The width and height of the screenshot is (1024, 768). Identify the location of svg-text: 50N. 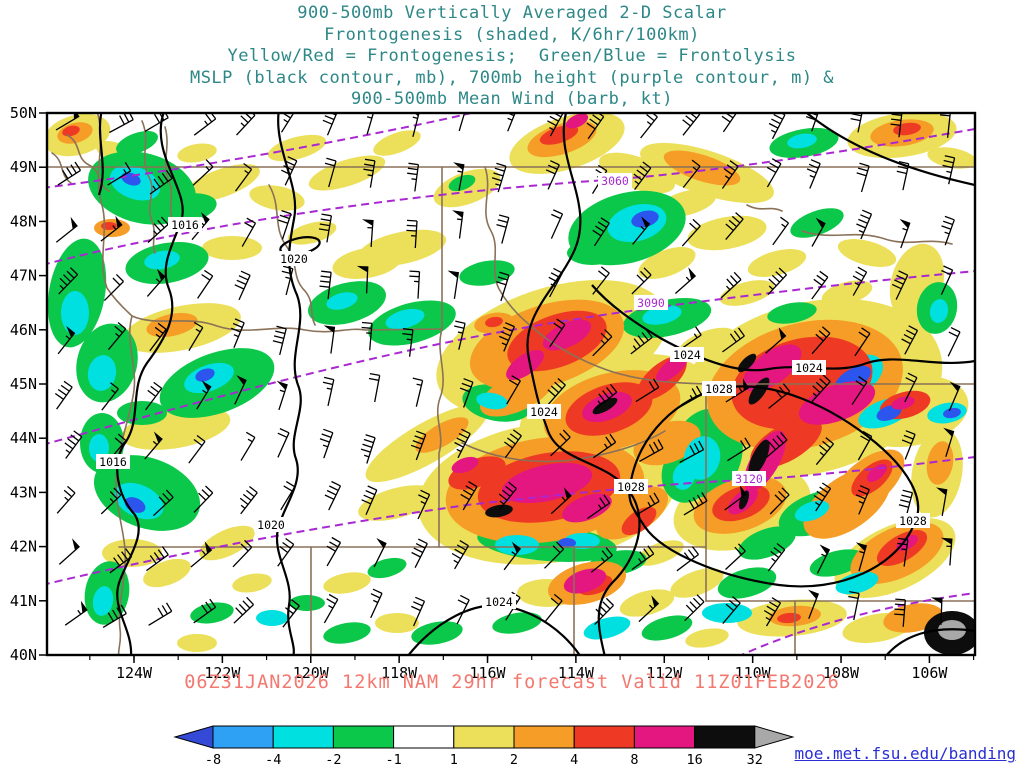
(23, 113).